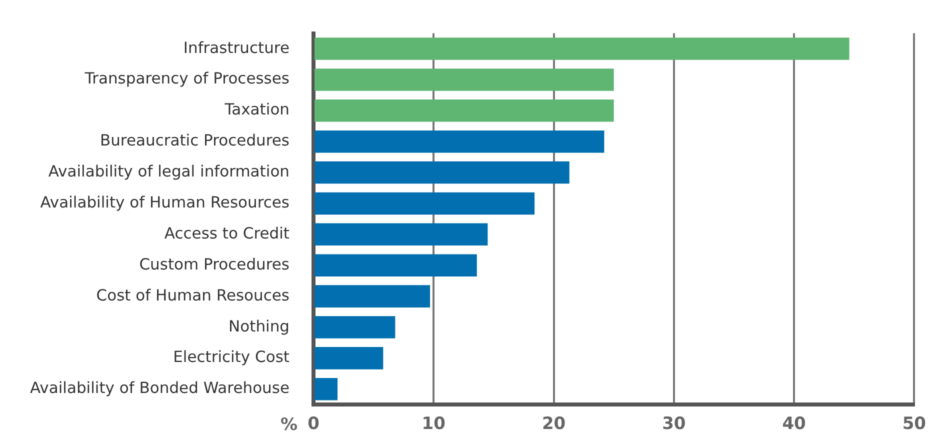  What do you see at coordinates (214, 264) in the screenshot?
I see `y-tick-label: Custom Procedures` at bounding box center [214, 264].